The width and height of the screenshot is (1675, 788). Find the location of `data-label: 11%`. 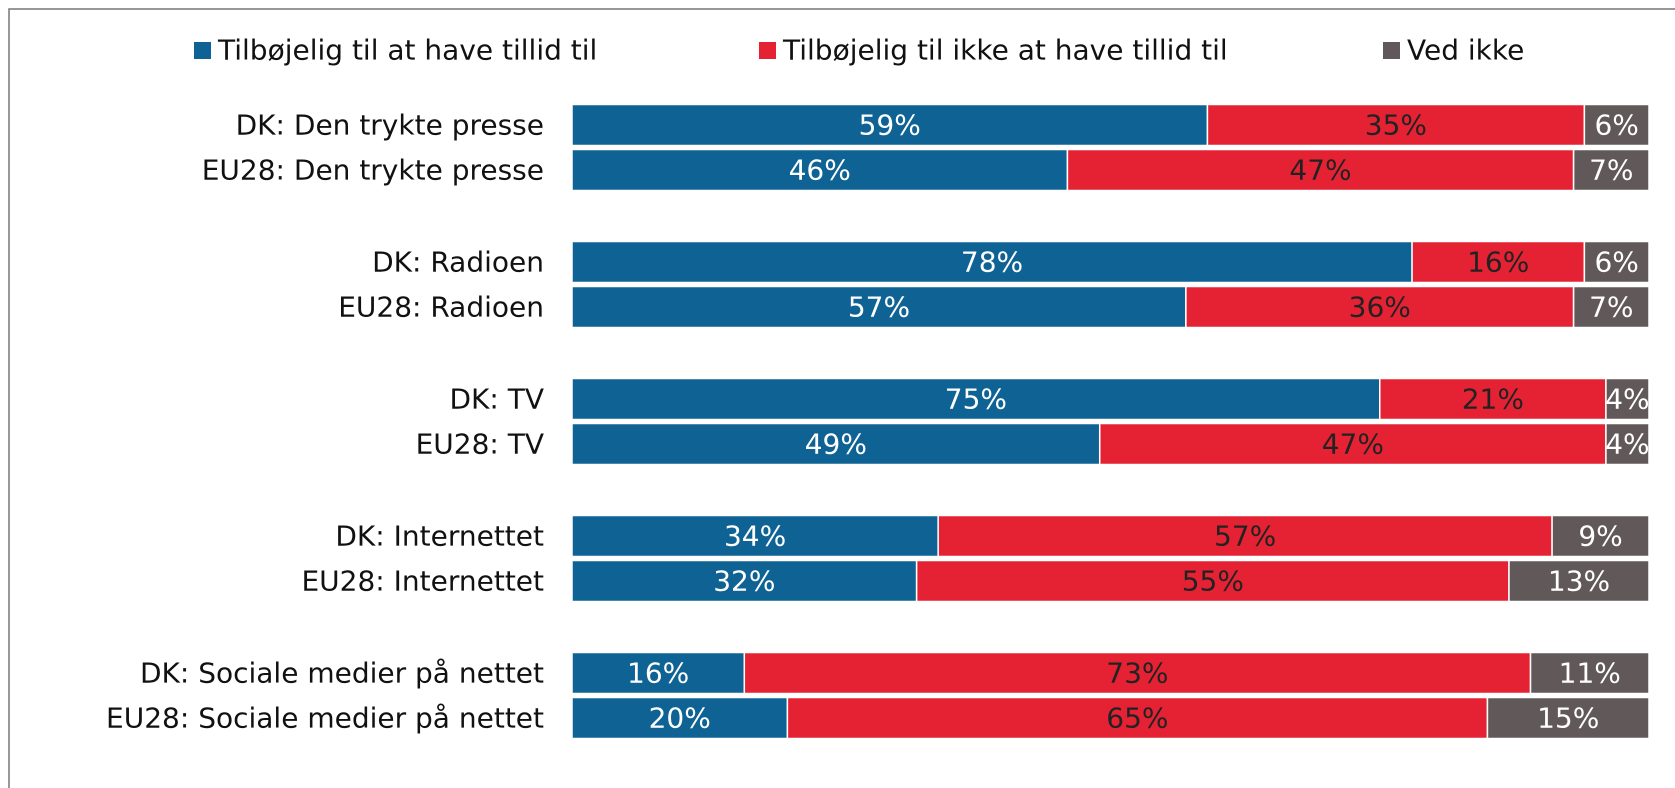

data-label: 11% is located at coordinates (1590, 673).